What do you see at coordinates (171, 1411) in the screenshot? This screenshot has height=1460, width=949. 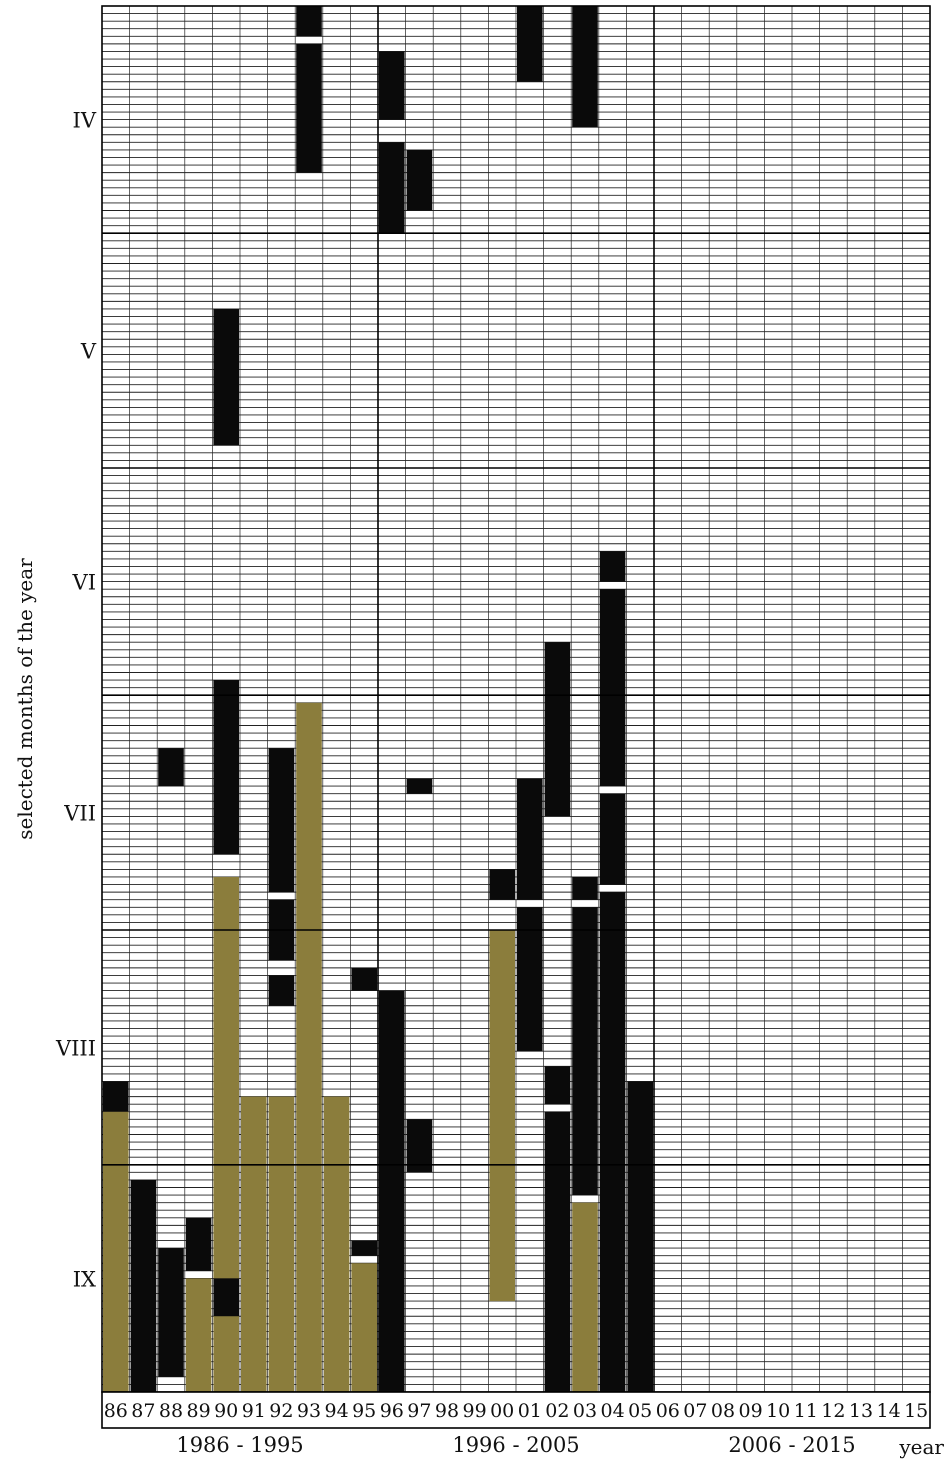 I see `year-tick-label: 88` at bounding box center [171, 1411].